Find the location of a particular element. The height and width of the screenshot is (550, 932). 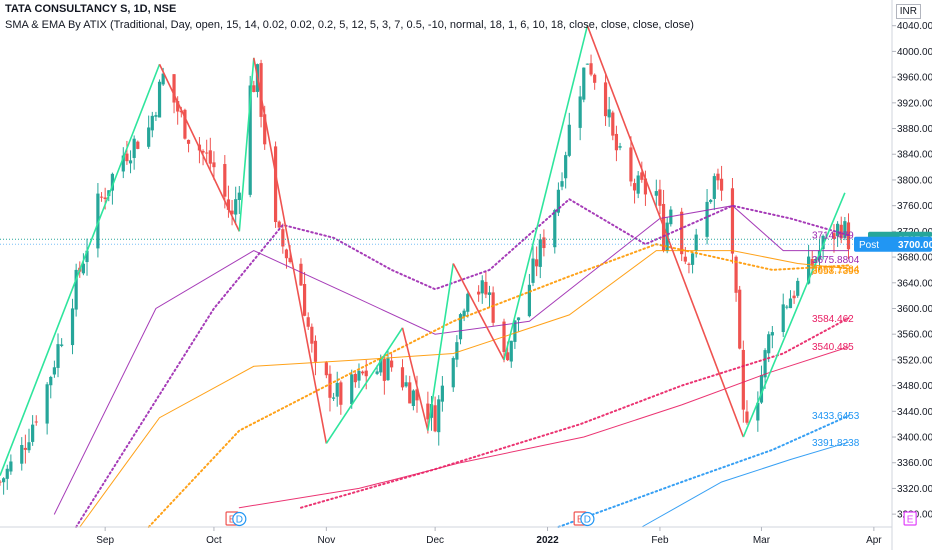

symbol-title: TATA CONSULTANCY S, 1D, NSE is located at coordinates (91, 9).